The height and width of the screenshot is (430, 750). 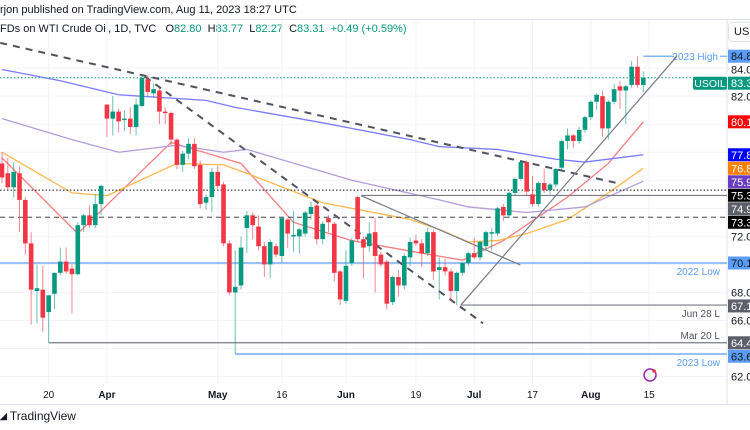 I want to click on date-tick-label: Jun, so click(x=346, y=395).